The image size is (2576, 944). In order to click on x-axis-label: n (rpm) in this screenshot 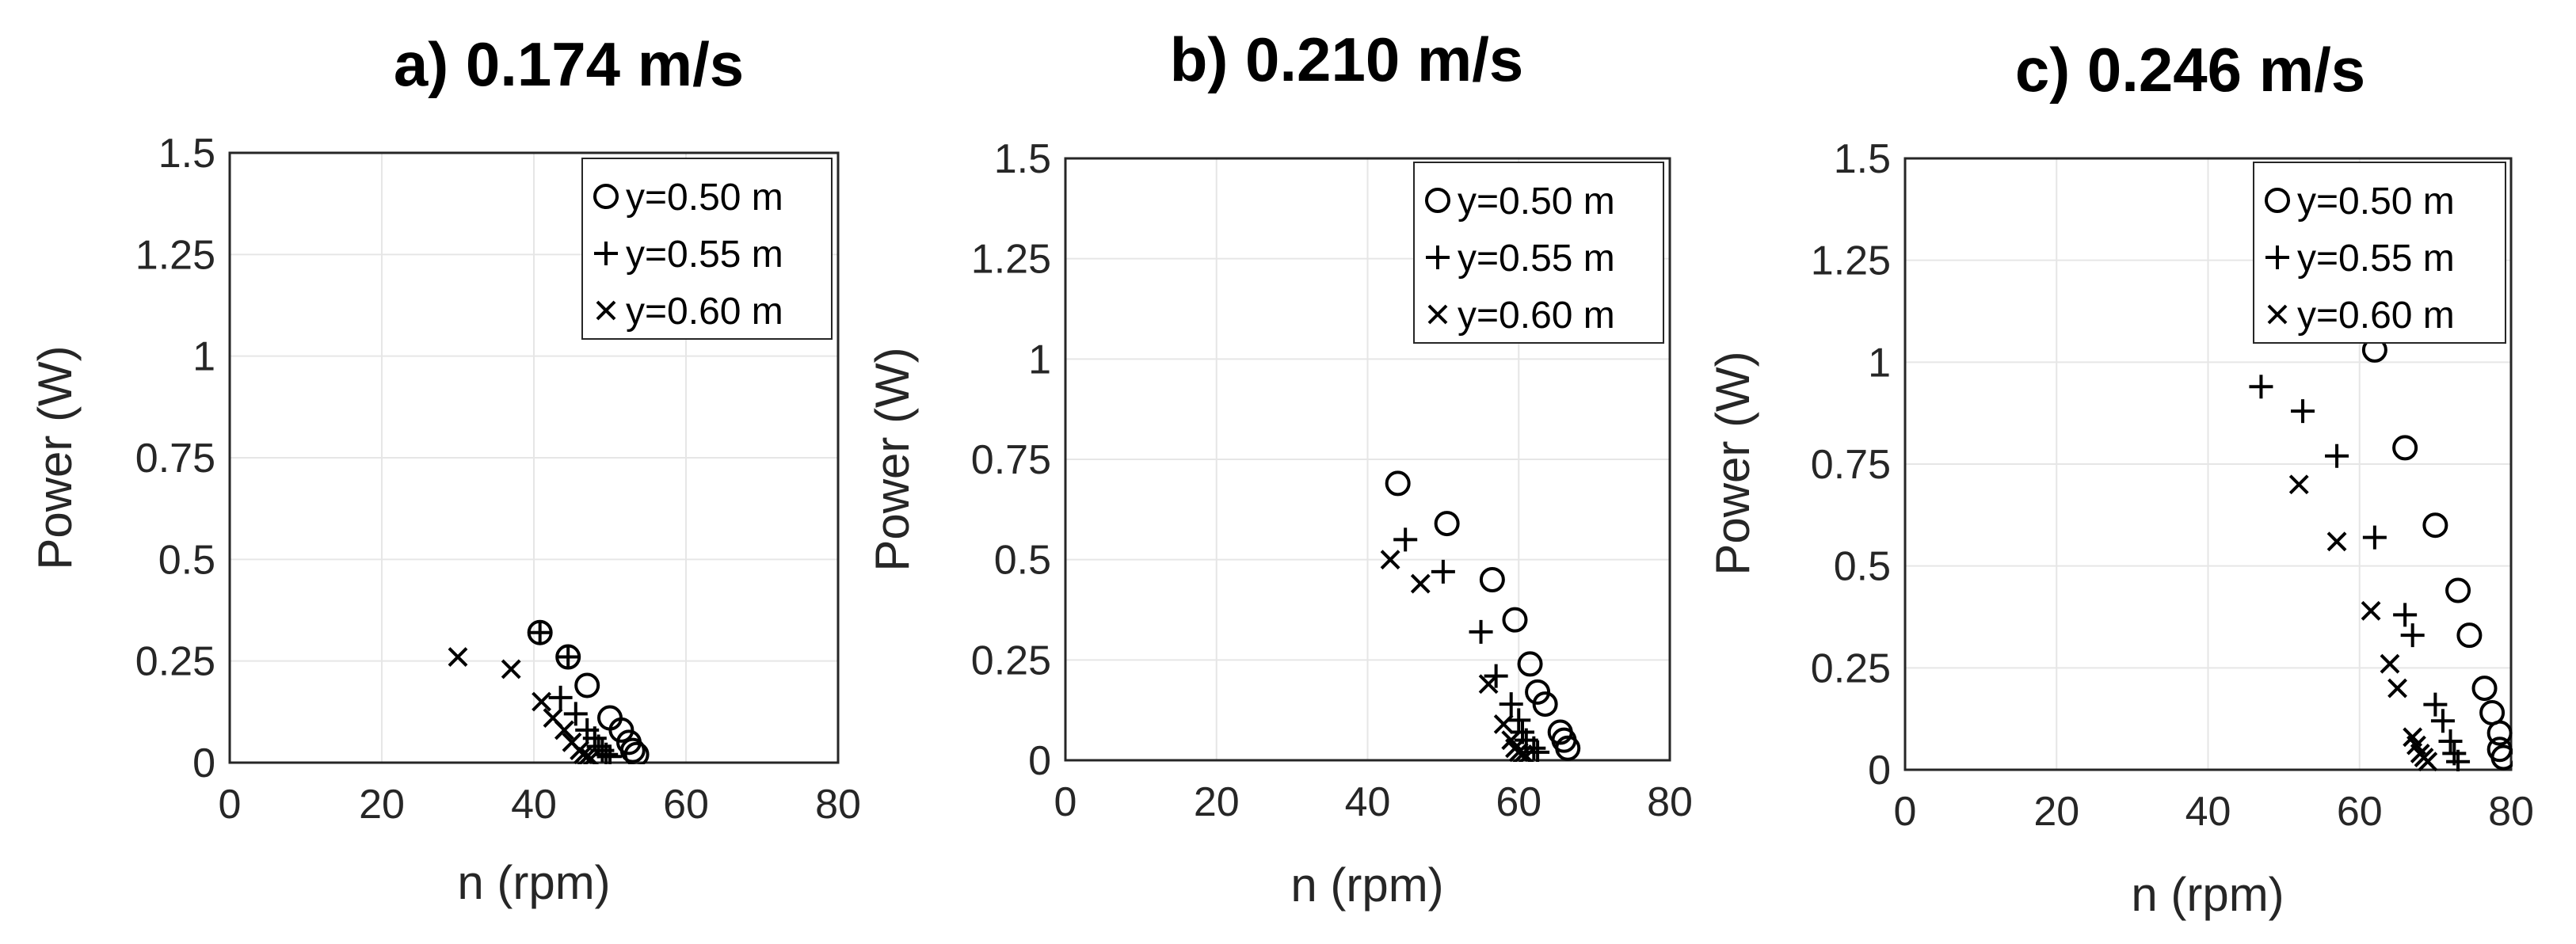, I will do `click(1366, 885)`.